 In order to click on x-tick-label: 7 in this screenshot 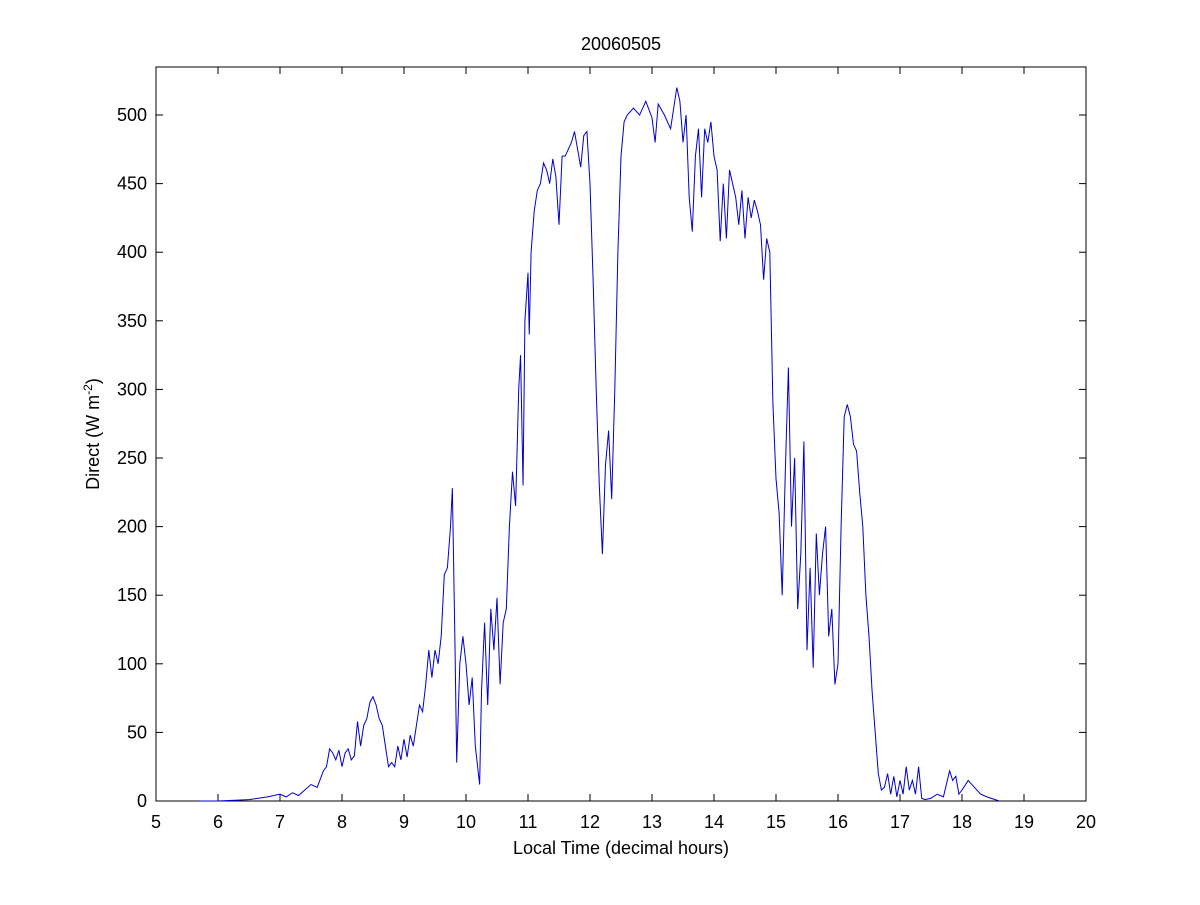, I will do `click(280, 822)`.